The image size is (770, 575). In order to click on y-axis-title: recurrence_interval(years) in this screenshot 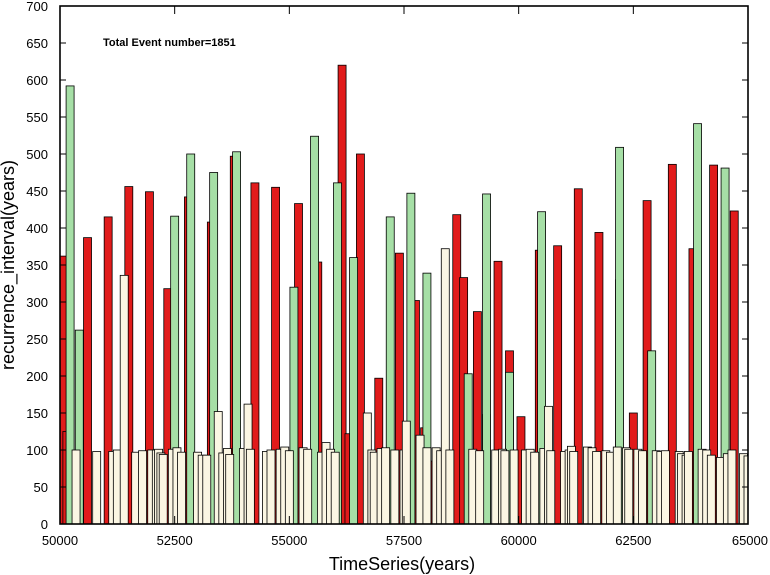, I will do `click(9, 265)`.